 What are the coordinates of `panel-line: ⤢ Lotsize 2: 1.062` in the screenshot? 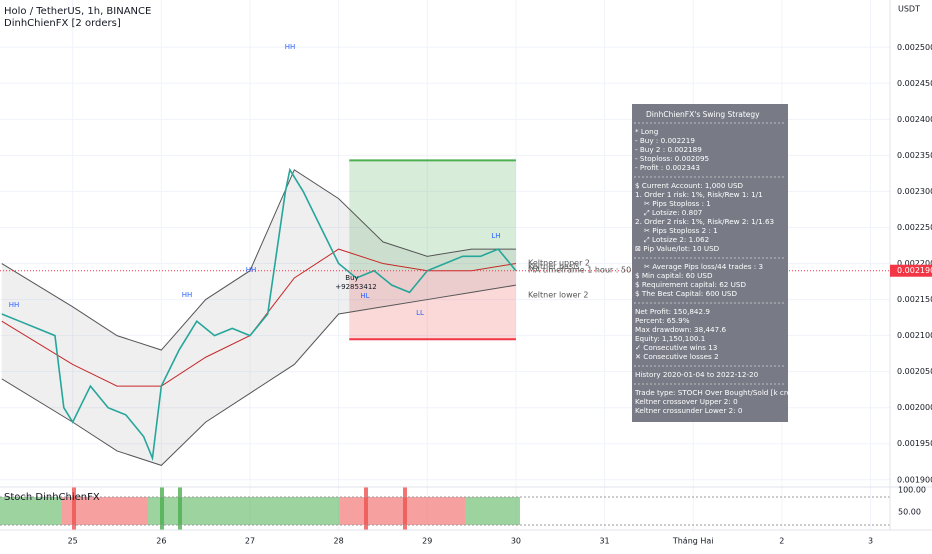 It's located at (676, 239).